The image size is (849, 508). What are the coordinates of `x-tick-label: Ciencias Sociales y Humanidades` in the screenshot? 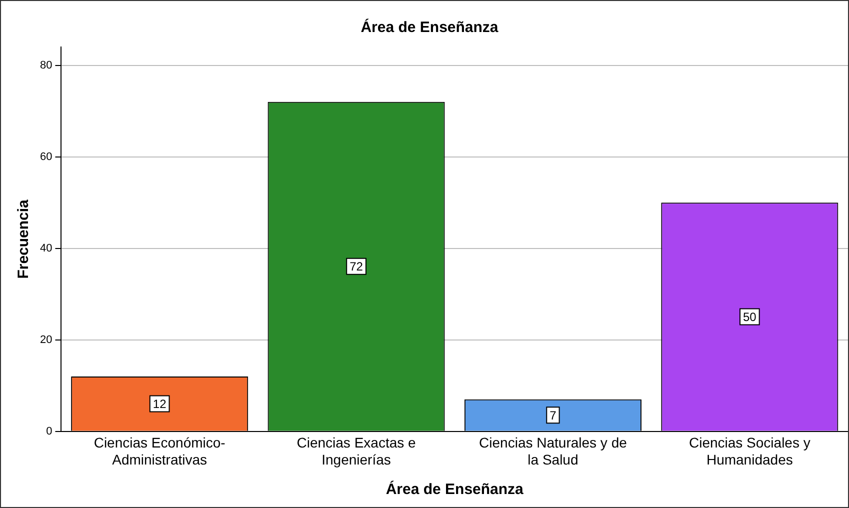 It's located at (749, 451).